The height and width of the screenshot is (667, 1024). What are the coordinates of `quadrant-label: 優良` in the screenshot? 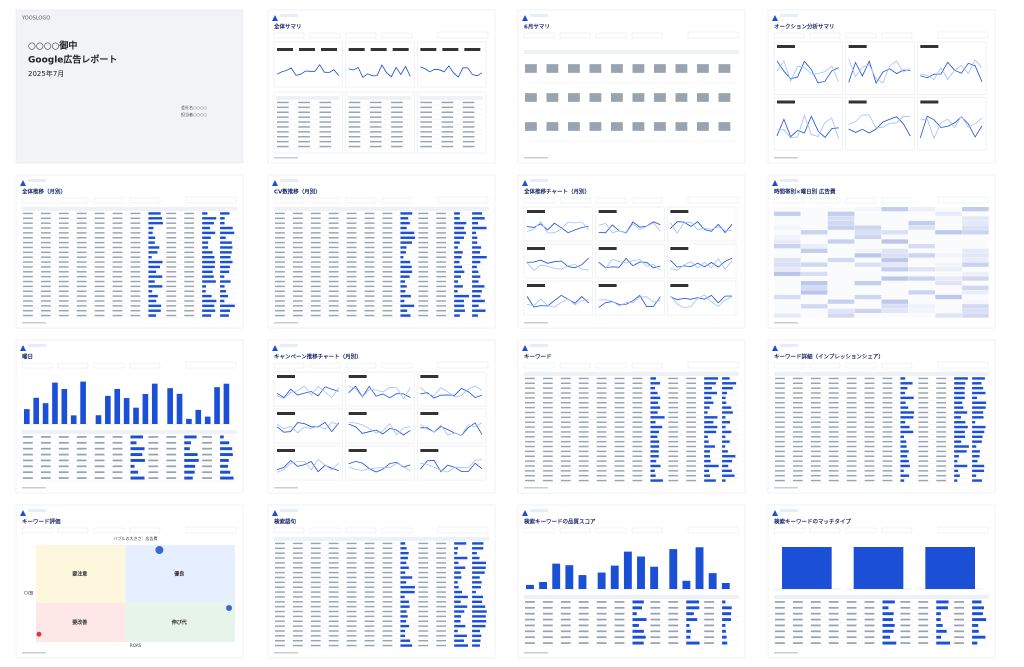 It's located at (178, 574).